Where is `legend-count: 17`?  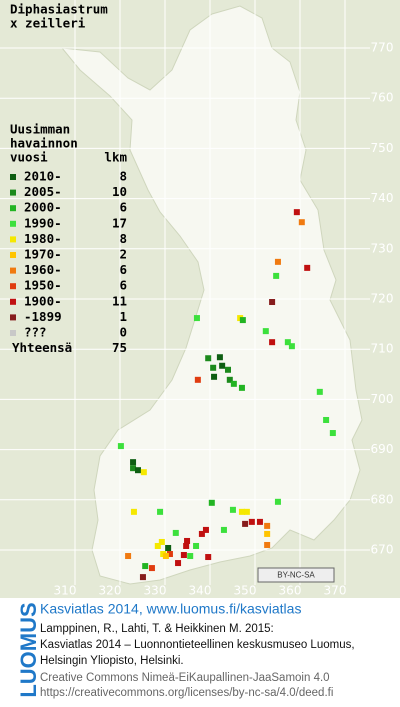 legend-count: 17 is located at coordinates (119, 222).